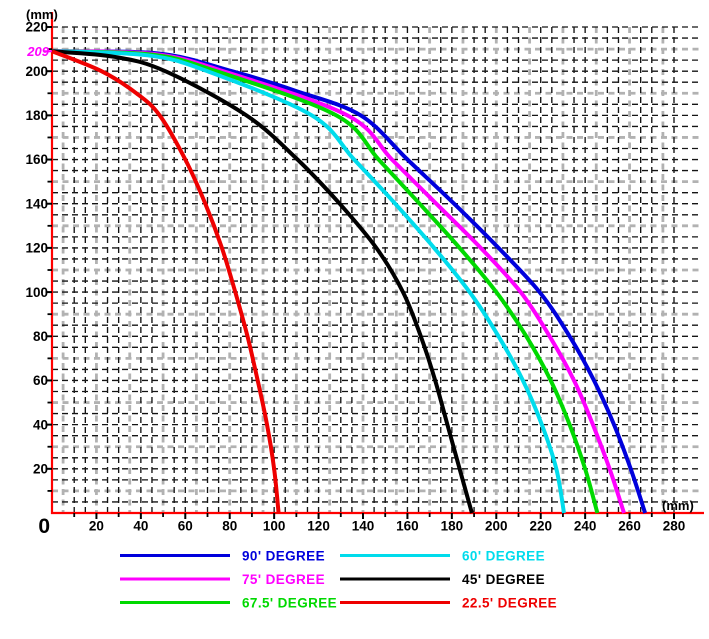 This screenshot has width=709, height=639. I want to click on y-tick-label: 140, so click(36, 203).